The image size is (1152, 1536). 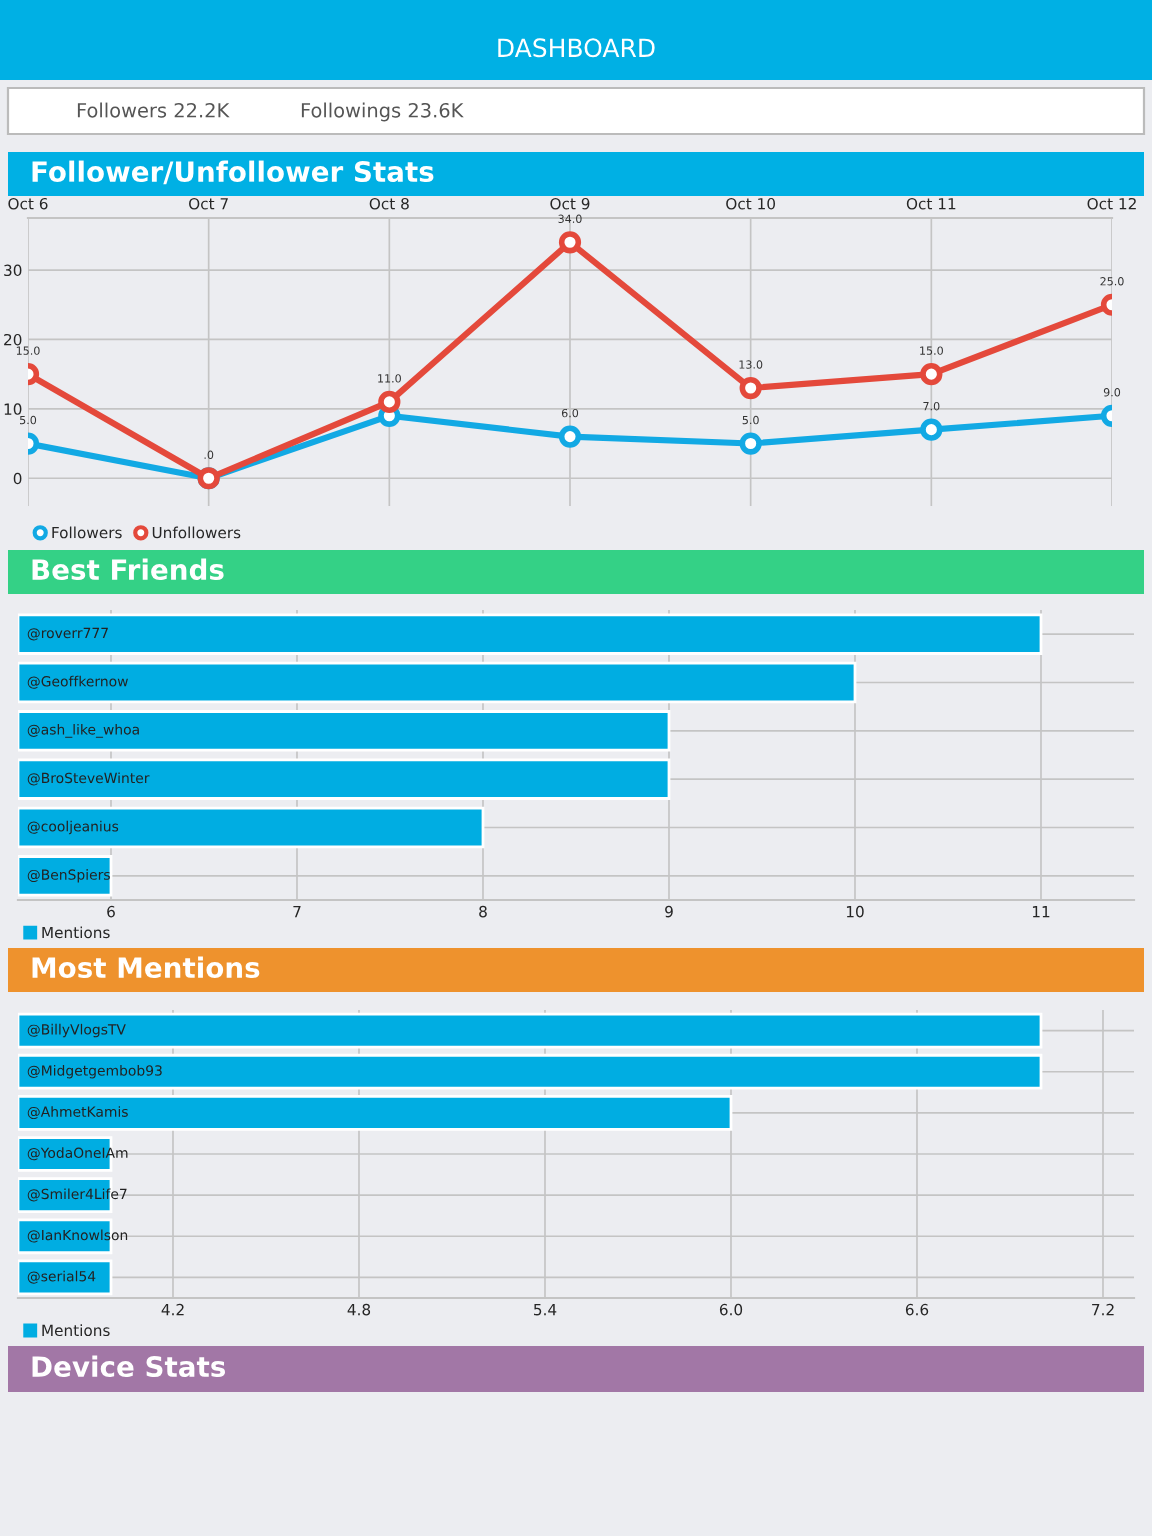 I want to click on chart-title: Follower/Unfollower Stats, so click(x=233, y=172).